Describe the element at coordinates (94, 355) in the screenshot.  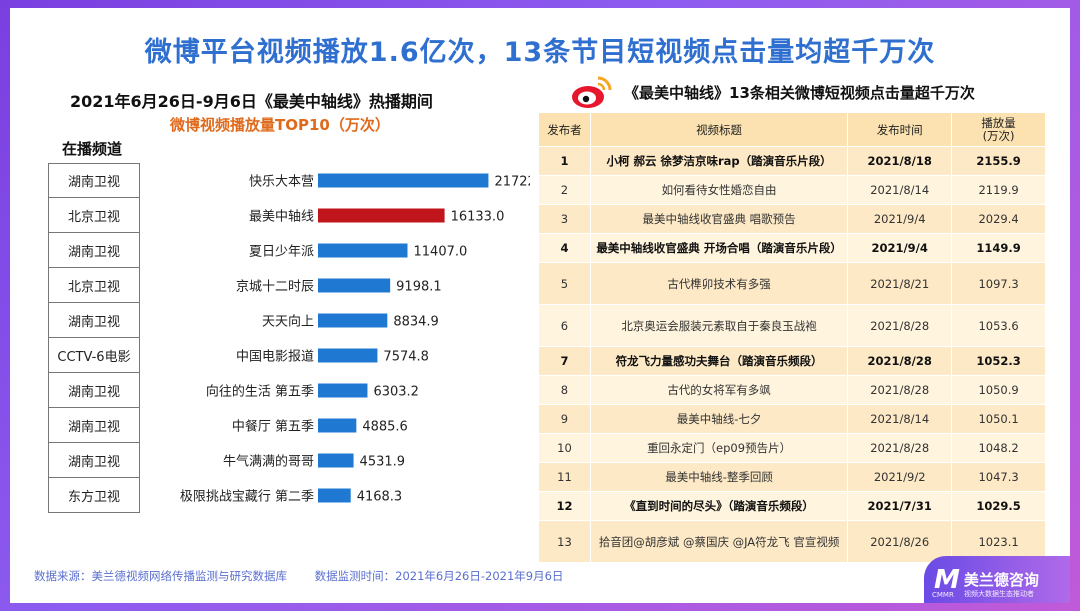
I see `channel-cell: CCTV-6电影` at that location.